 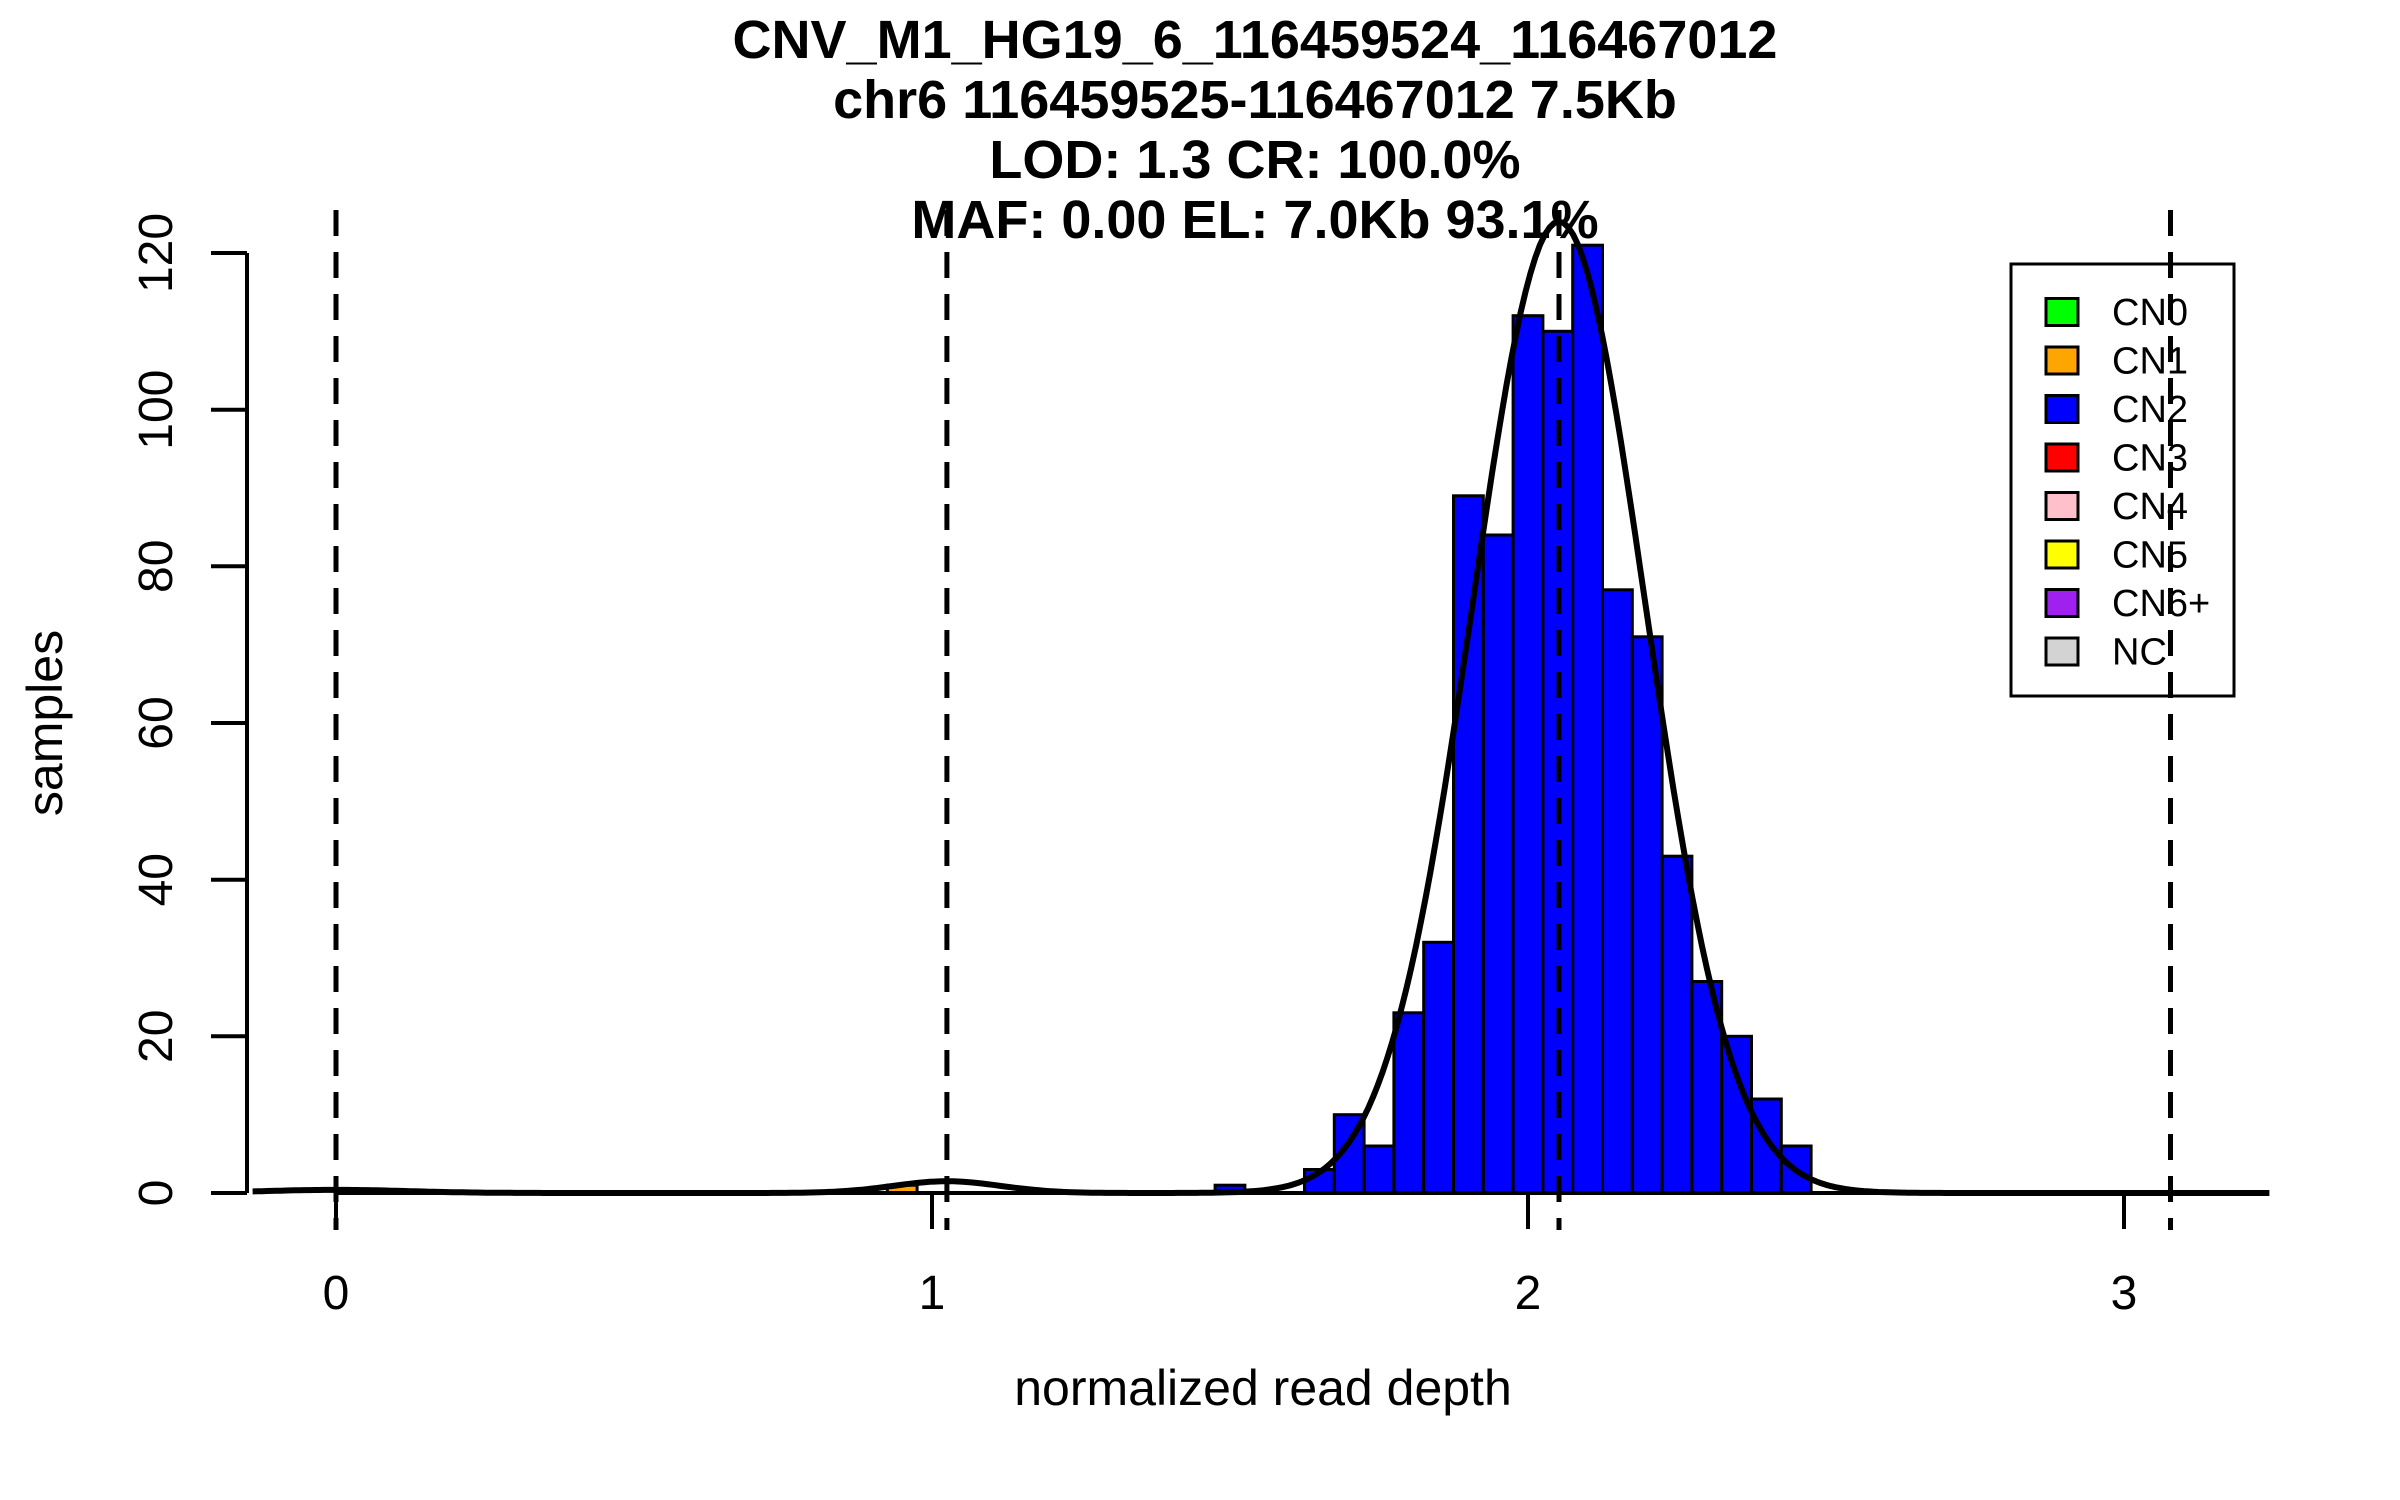 What do you see at coordinates (156, 1193) in the screenshot?
I see `y-tick-label: 0` at bounding box center [156, 1193].